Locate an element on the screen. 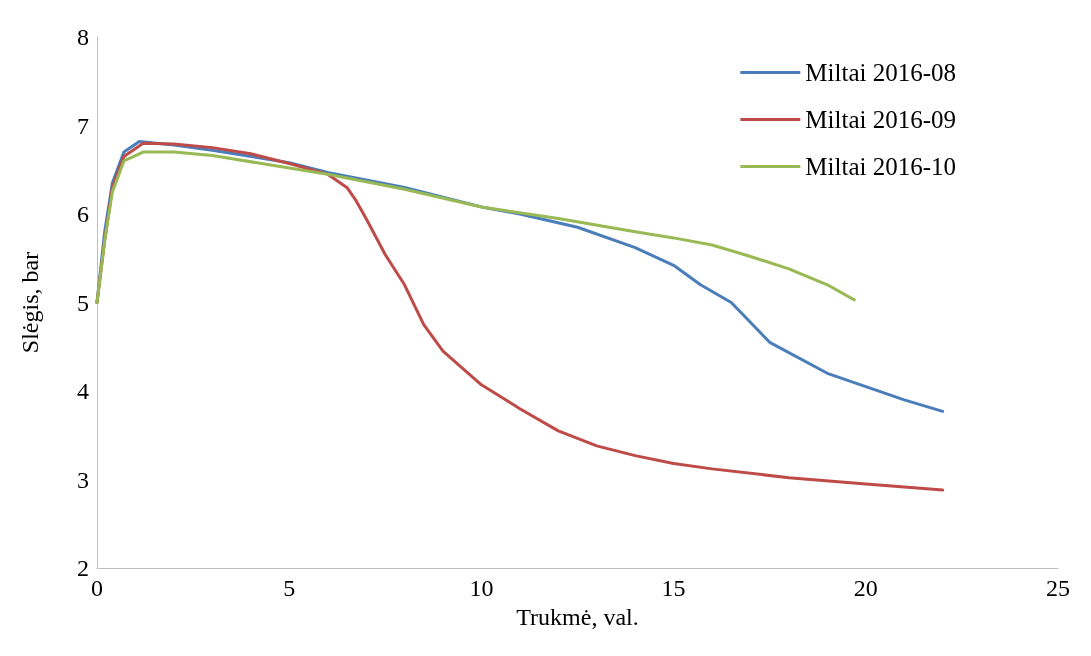  y-tick-label: 2 is located at coordinates (83, 568).